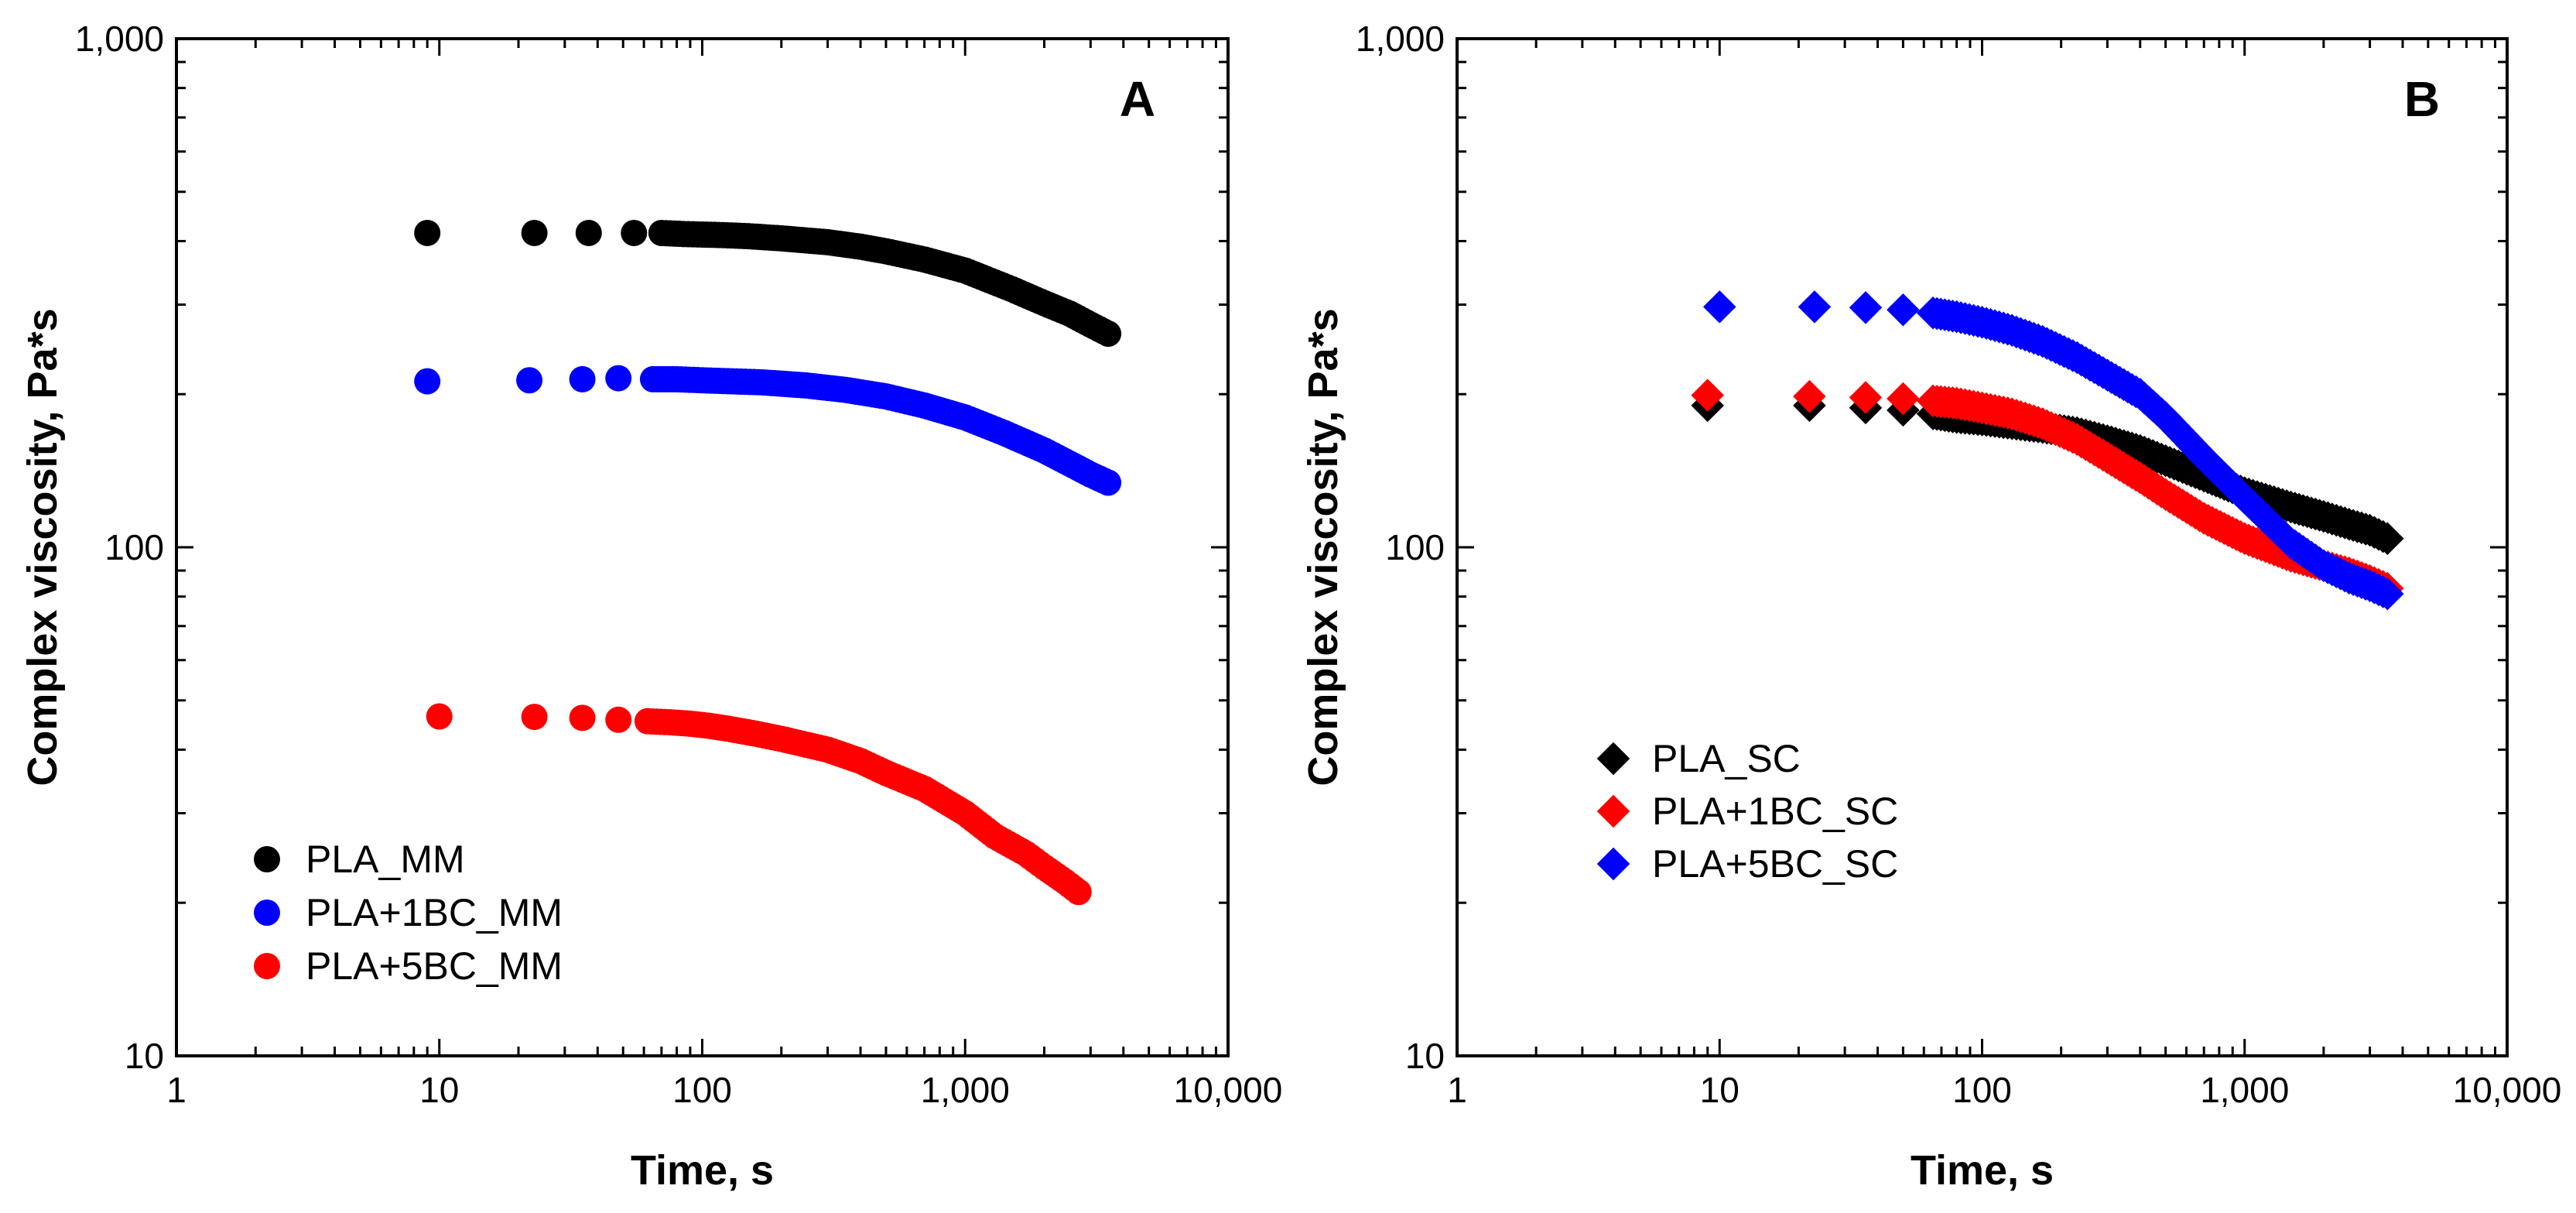 The image size is (2576, 1213). Describe the element at coordinates (1775, 812) in the screenshot. I see `legend-label: PLA+1BC_SC` at that location.